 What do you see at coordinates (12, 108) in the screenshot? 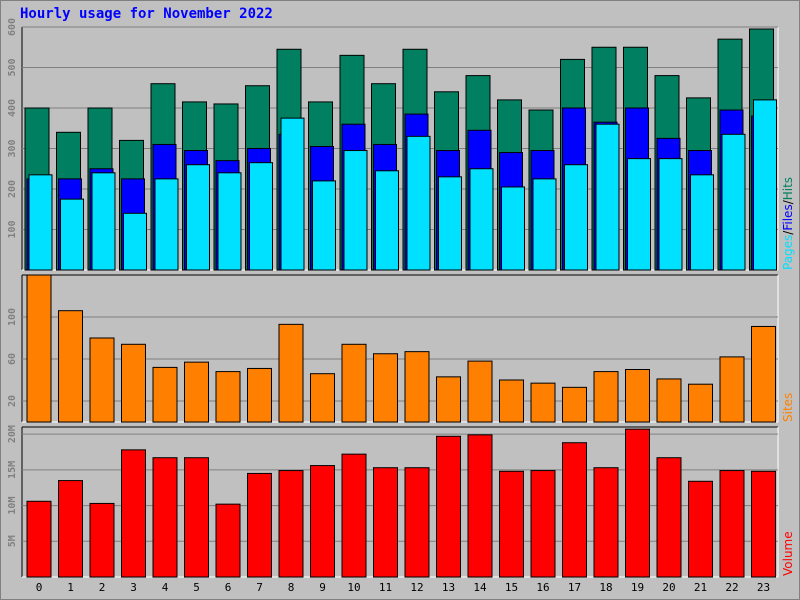
I see `panel-1-y-tick-label: 400` at bounding box center [12, 108].